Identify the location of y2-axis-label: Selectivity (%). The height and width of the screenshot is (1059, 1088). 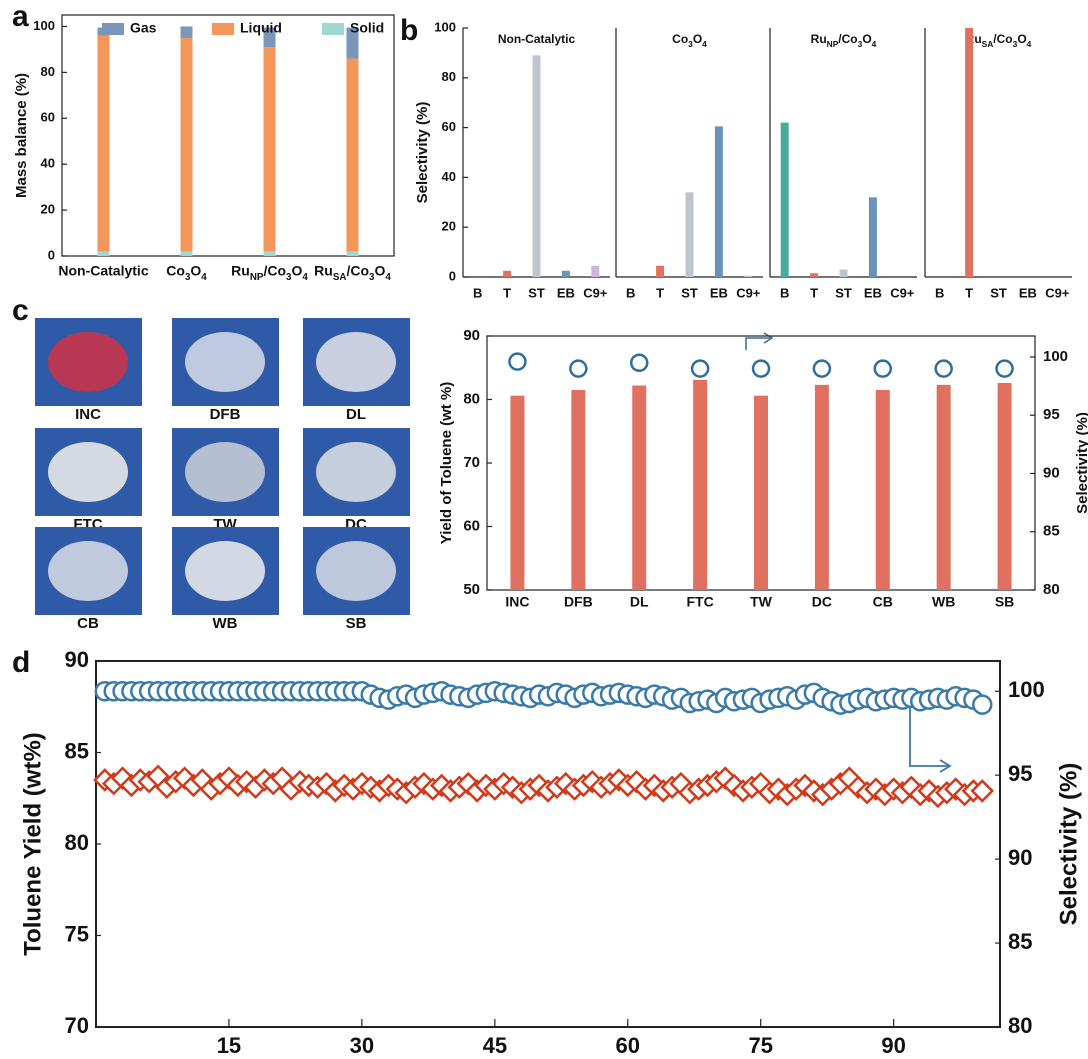
(1068, 844).